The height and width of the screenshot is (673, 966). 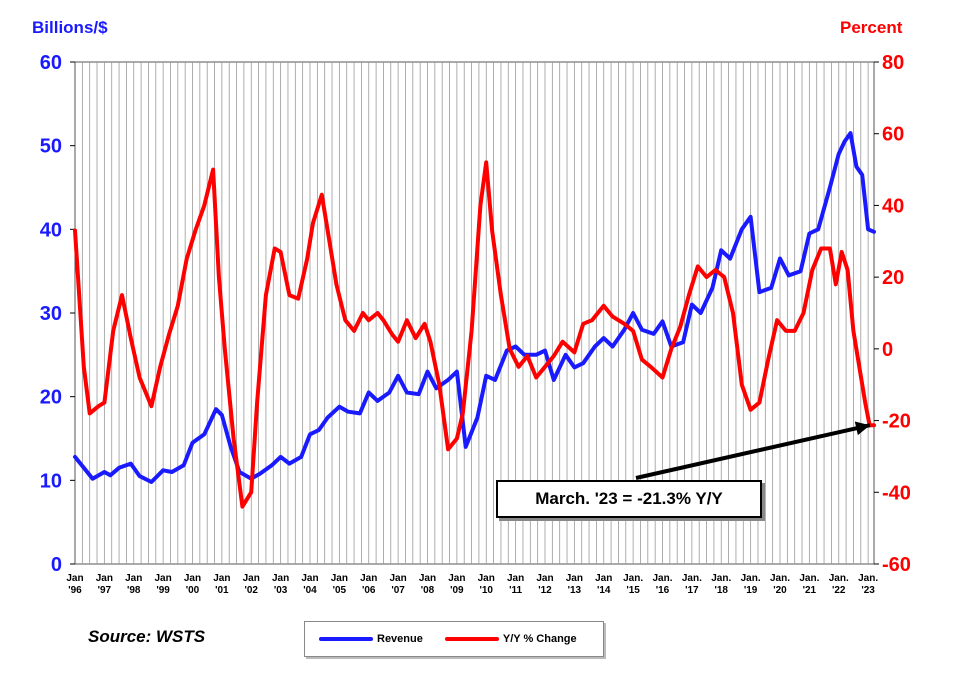 I want to click on x-tick-label-year: '11, so click(x=515, y=590).